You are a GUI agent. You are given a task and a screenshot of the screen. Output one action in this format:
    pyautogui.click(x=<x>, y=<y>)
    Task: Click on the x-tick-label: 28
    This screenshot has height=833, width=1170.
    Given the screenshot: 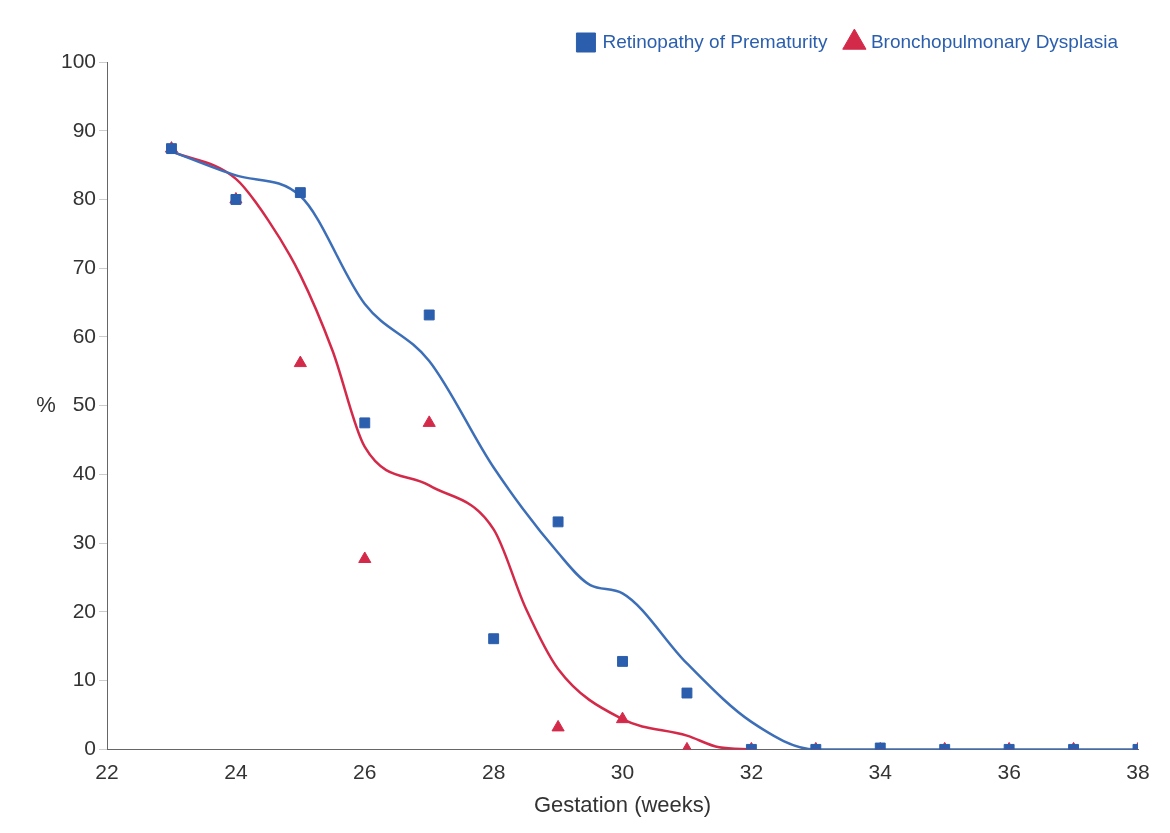 What is the action you would take?
    pyautogui.click(x=493, y=771)
    